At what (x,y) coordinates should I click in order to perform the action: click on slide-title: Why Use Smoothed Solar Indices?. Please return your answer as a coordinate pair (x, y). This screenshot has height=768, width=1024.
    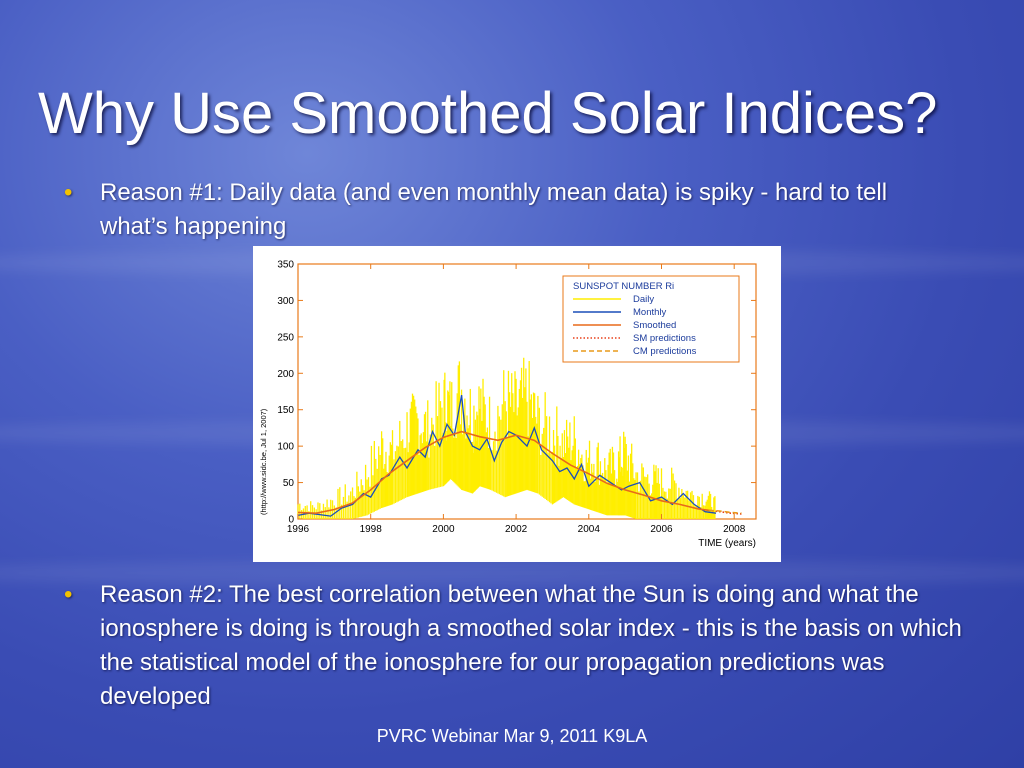
    Looking at the image, I should click on (488, 113).